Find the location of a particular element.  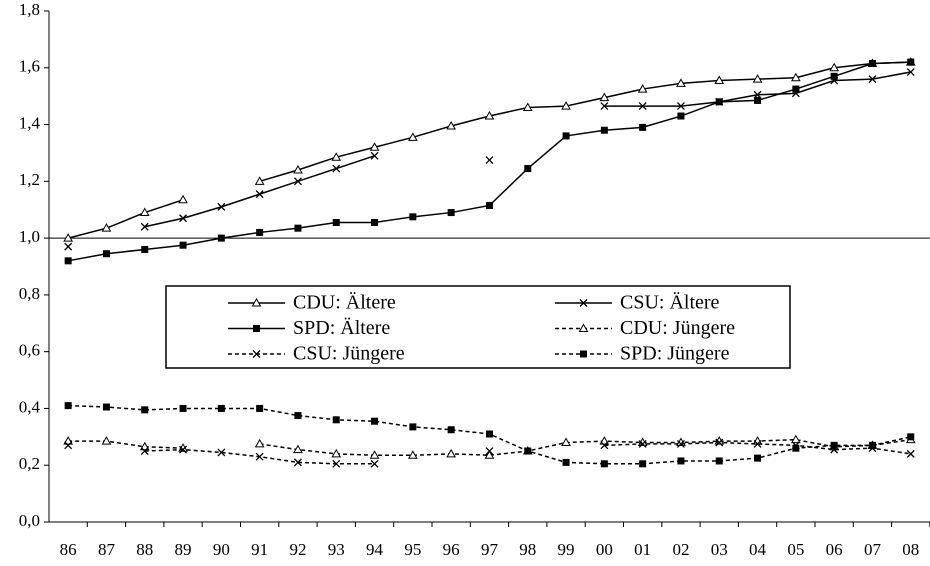

x-tick-label: 91 is located at coordinates (259, 549).